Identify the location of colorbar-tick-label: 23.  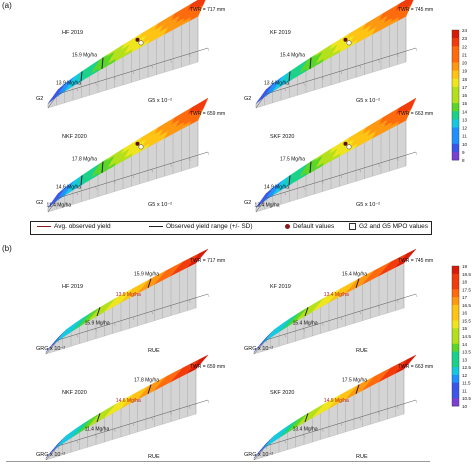
(465, 38).